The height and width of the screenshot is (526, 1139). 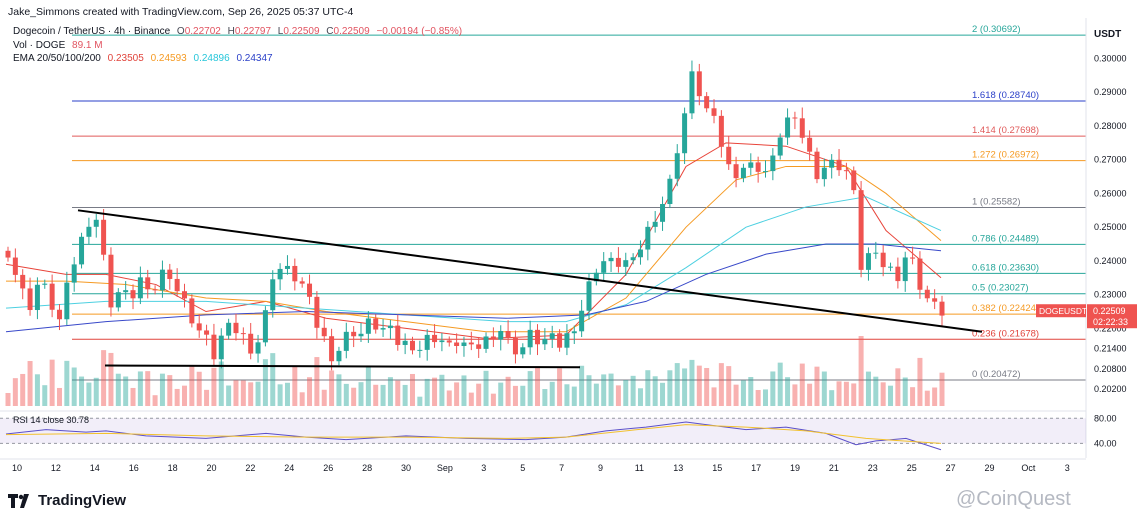 What do you see at coordinates (1013, 499) in the screenshot?
I see `watermark: @CoinQuest` at bounding box center [1013, 499].